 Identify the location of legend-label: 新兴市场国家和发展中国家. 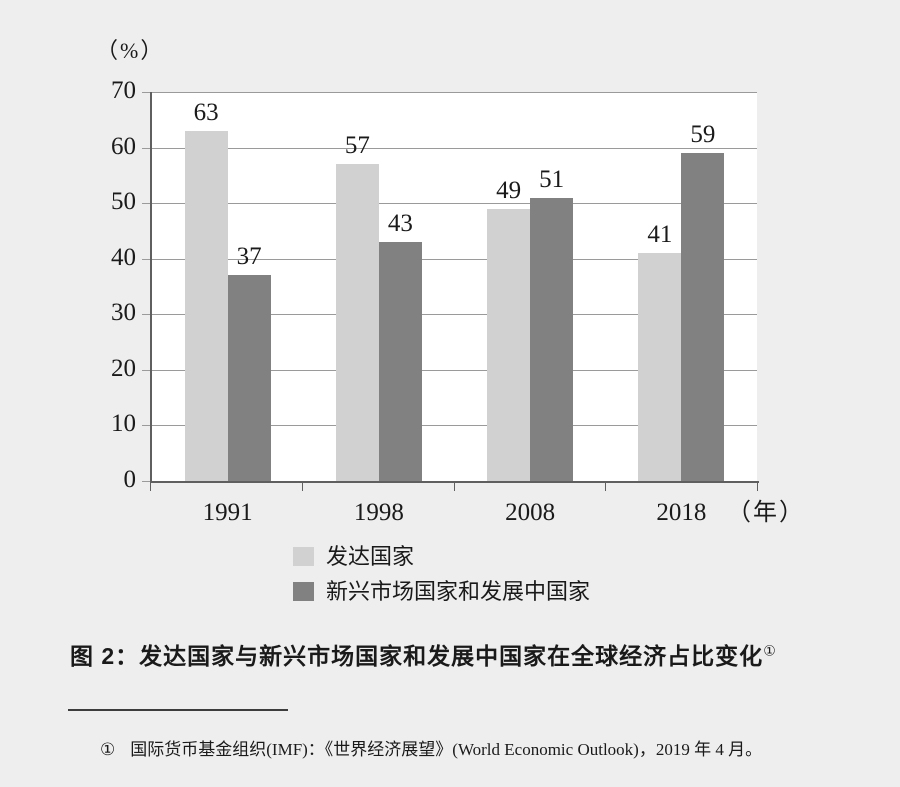
(458, 591).